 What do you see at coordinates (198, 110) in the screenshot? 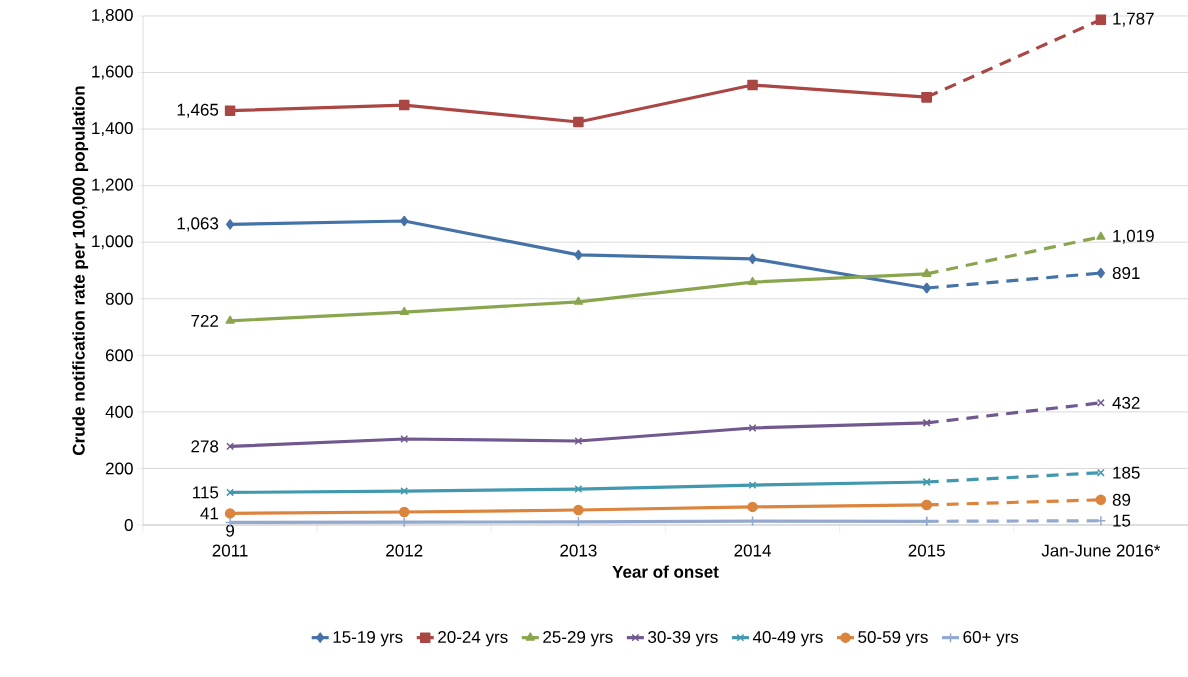
I see `data-label: 1,465` at bounding box center [198, 110].